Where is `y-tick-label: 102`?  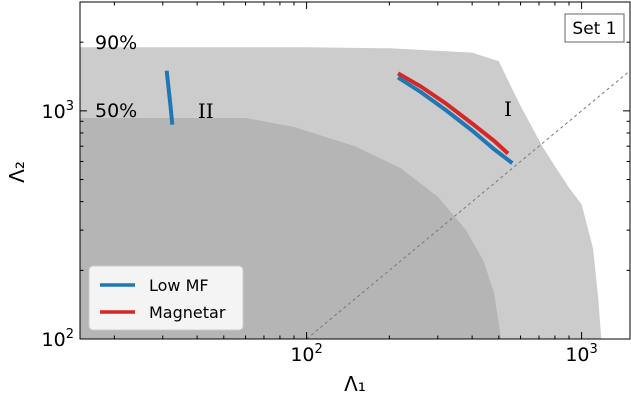
y-tick-label: 102 is located at coordinates (58, 339).